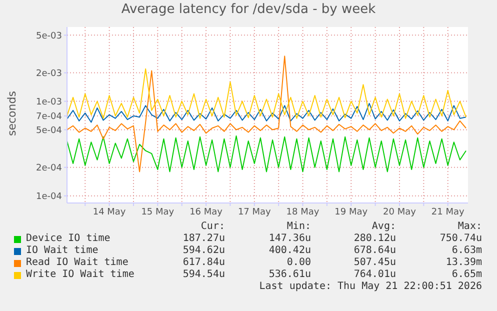 The width and height of the screenshot is (497, 311). I want to click on x-tick-label: 19 May, so click(351, 212).